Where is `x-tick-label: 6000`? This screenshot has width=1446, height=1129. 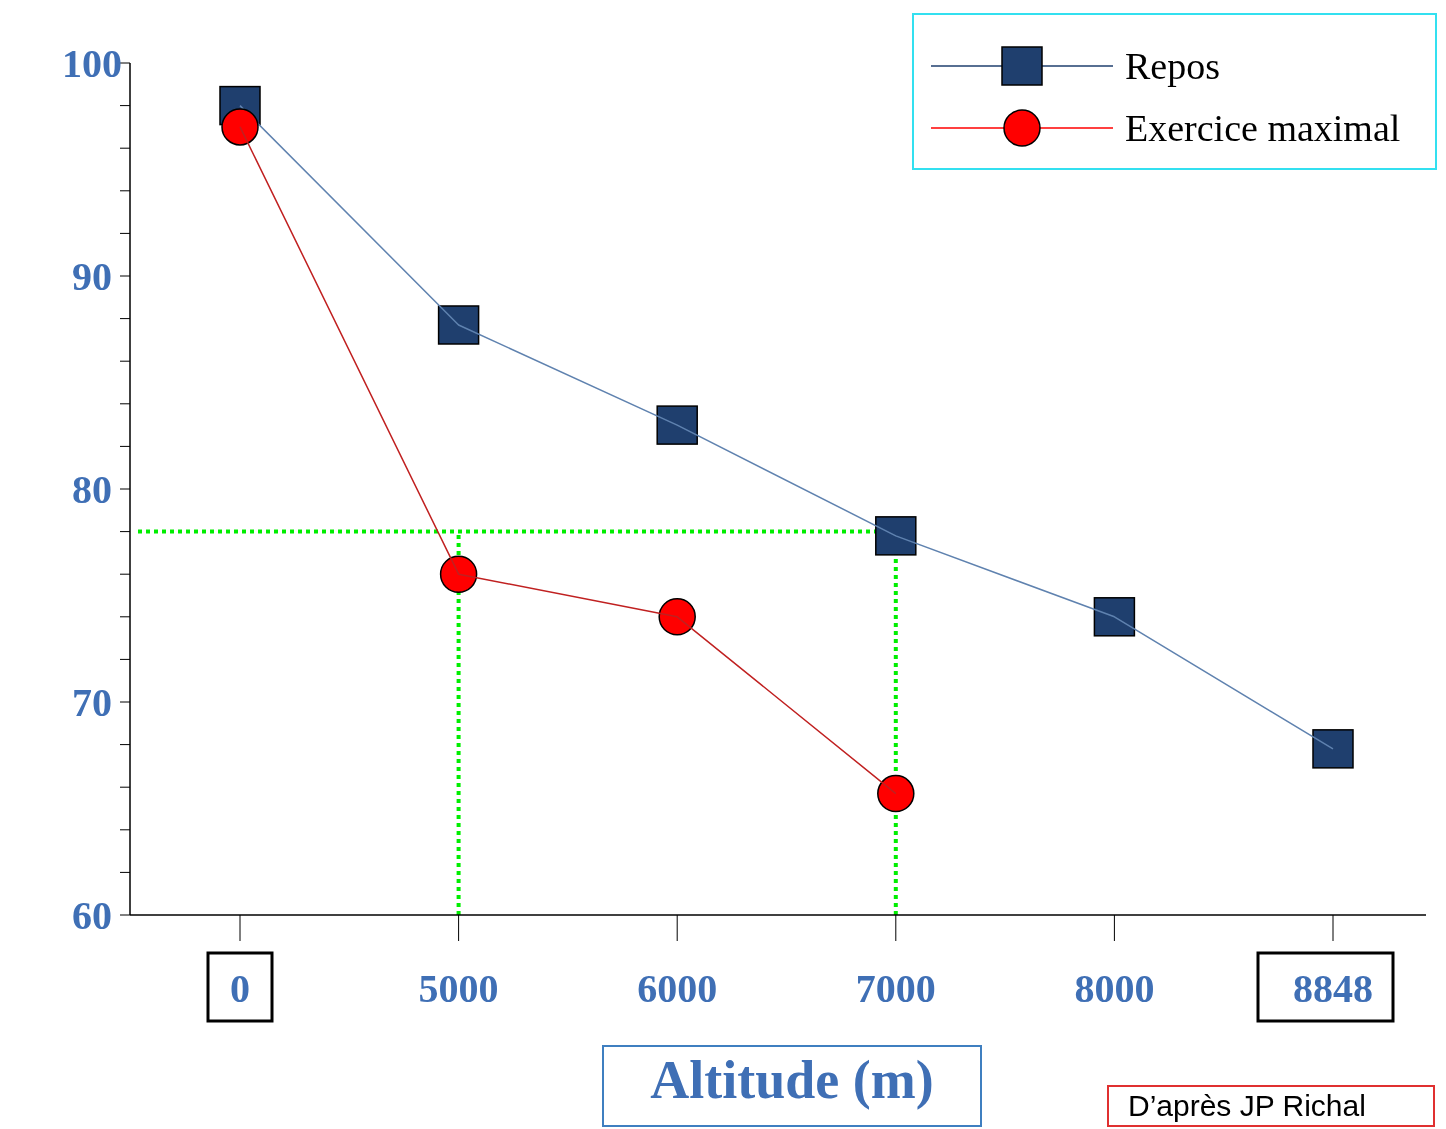
x-tick-label: 6000 is located at coordinates (677, 988).